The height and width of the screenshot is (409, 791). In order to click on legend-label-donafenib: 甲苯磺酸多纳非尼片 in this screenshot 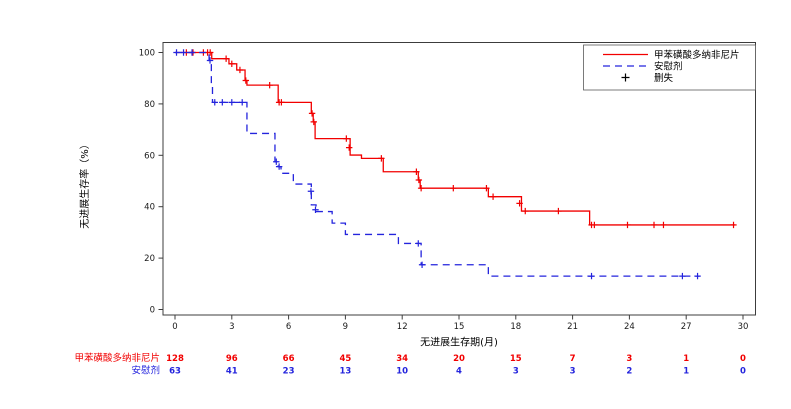, I will do `click(697, 55)`.